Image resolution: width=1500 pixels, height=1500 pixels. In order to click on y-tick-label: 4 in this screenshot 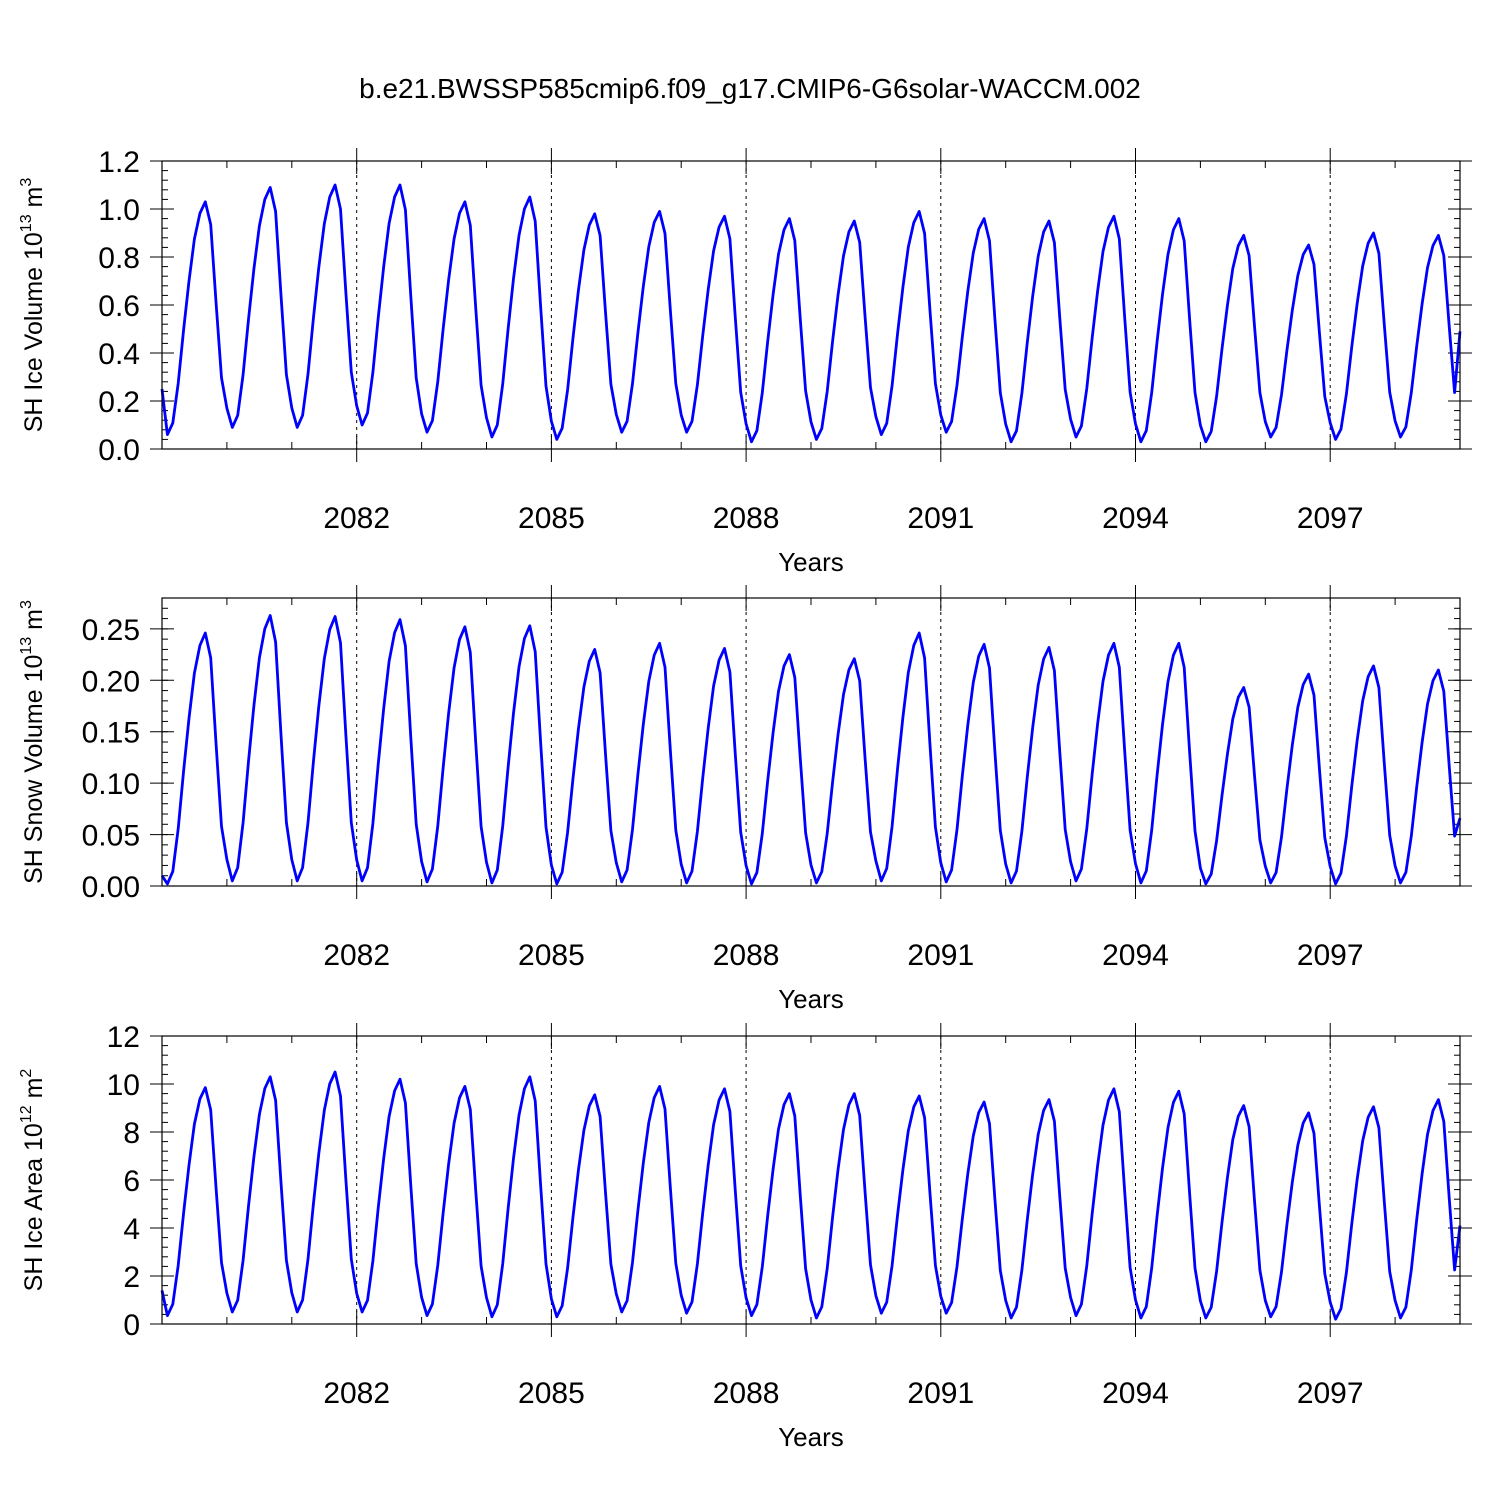, I will do `click(131, 1229)`.